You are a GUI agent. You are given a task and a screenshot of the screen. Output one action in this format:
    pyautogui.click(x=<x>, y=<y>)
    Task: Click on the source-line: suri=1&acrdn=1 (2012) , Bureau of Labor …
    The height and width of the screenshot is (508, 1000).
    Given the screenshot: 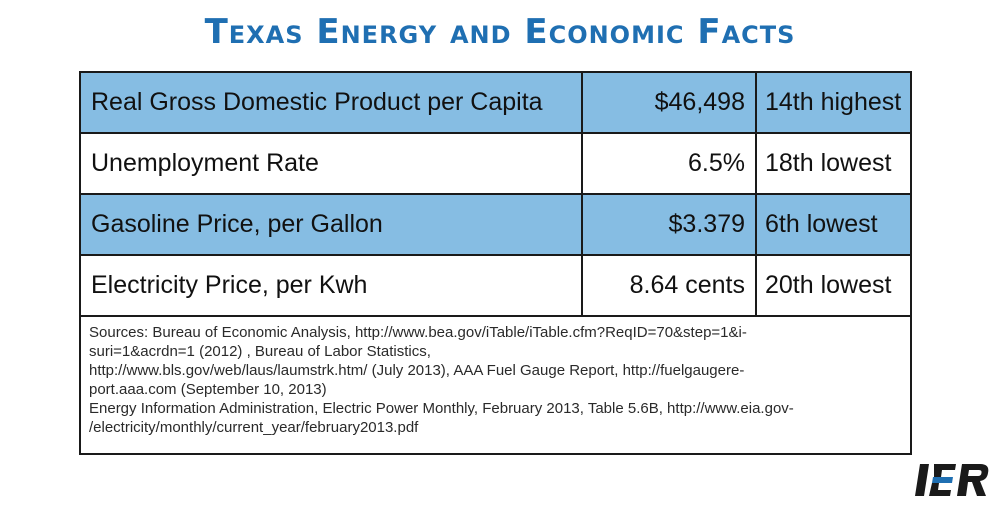 What is the action you would take?
    pyautogui.click(x=260, y=351)
    